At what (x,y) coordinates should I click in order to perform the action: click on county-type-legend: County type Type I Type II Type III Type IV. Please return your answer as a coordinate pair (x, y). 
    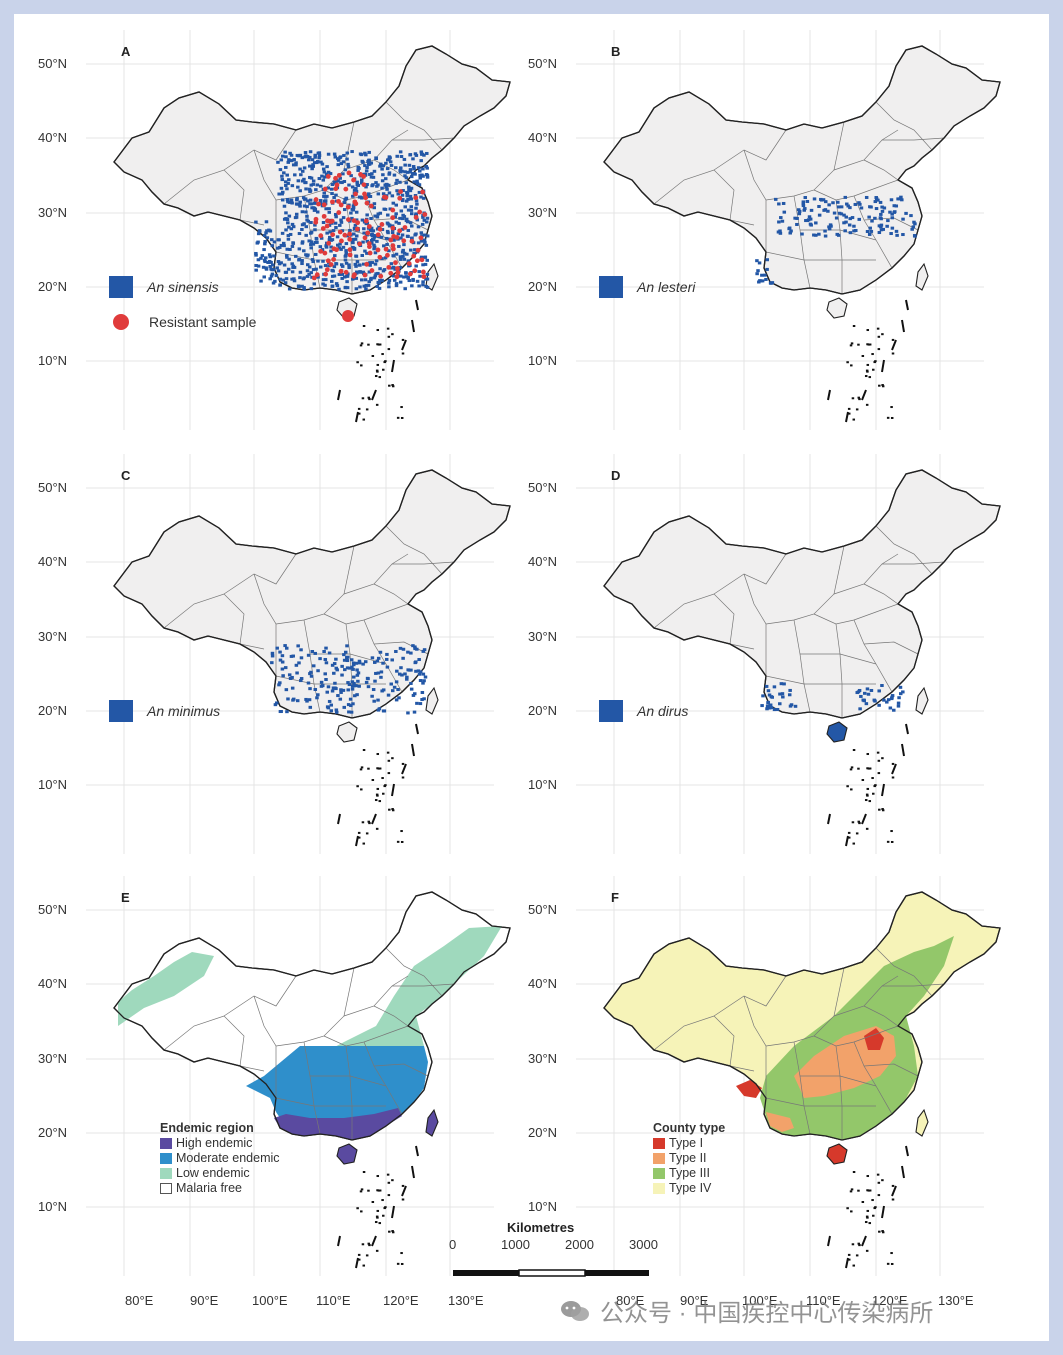
    Looking at the image, I should click on (689, 1158).